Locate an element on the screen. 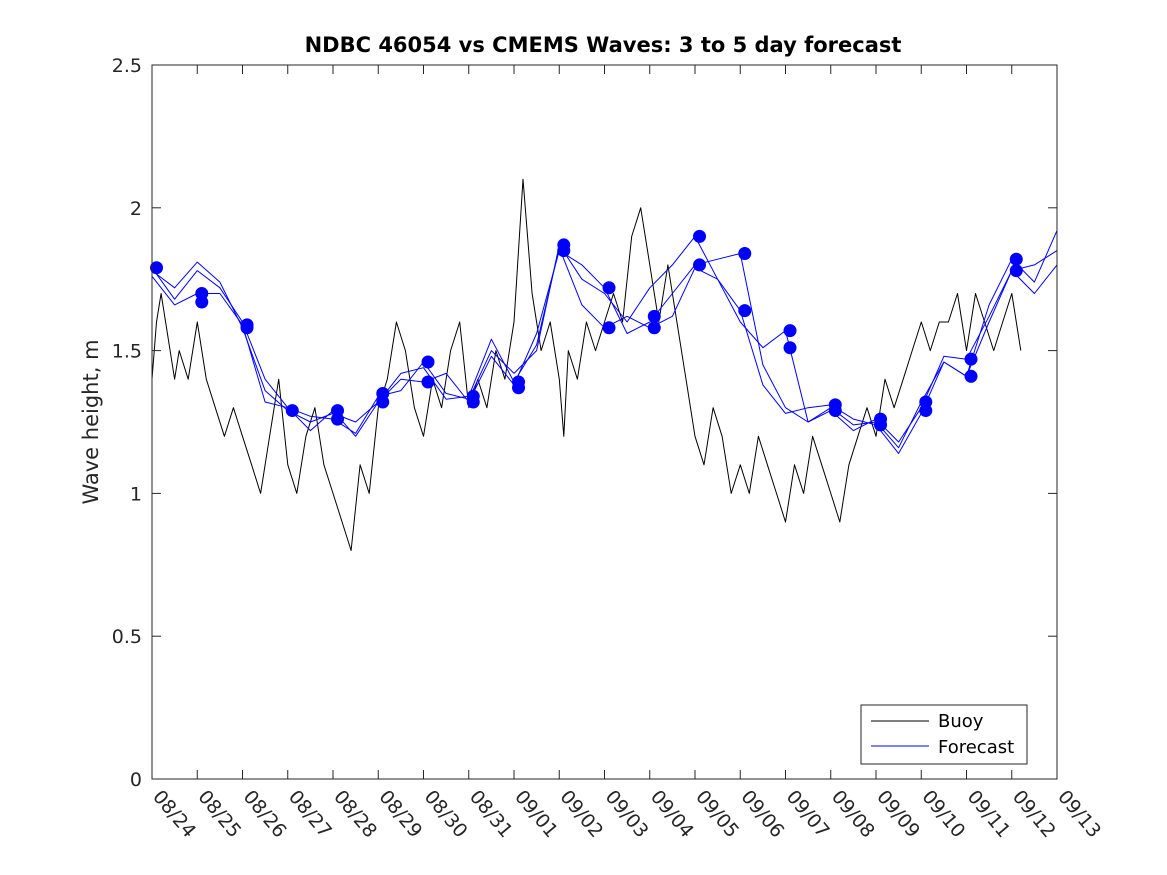  y-tick-label: 0 is located at coordinates (136, 780).